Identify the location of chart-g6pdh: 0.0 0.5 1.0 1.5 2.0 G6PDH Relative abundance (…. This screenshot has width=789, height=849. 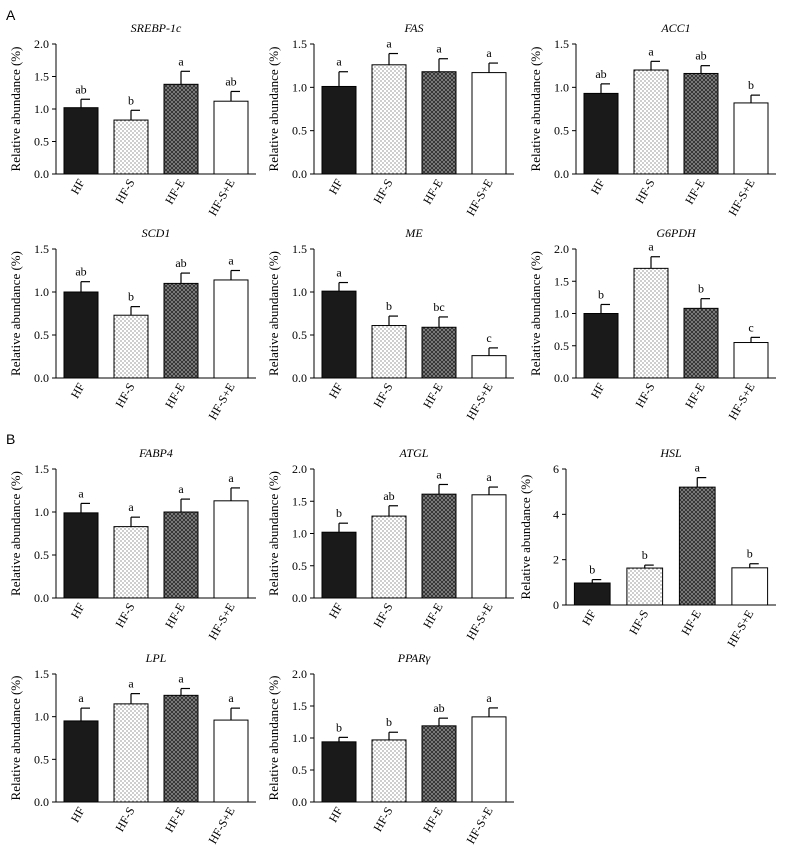
(652, 324).